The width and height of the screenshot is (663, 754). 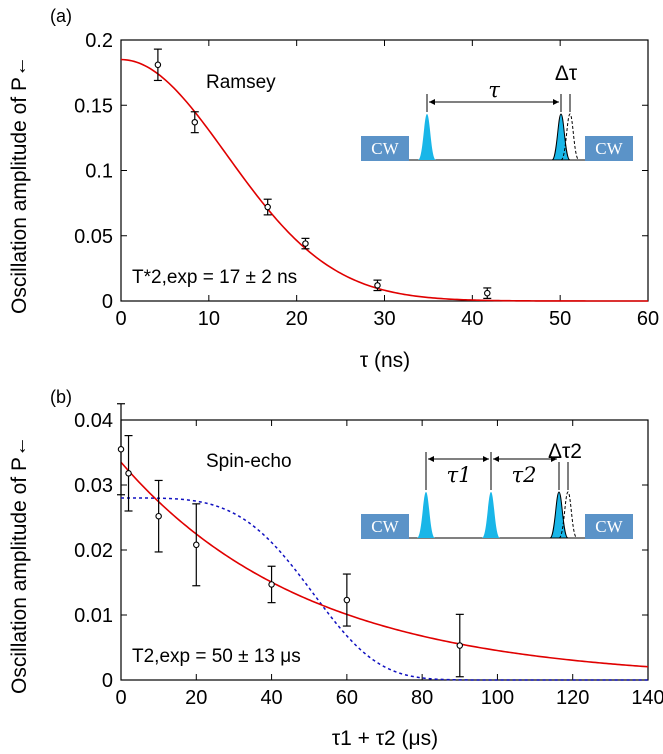 I want to click on panel-a-fit-label: T*2,exp = 17 ± 2 ns, so click(x=214, y=277).